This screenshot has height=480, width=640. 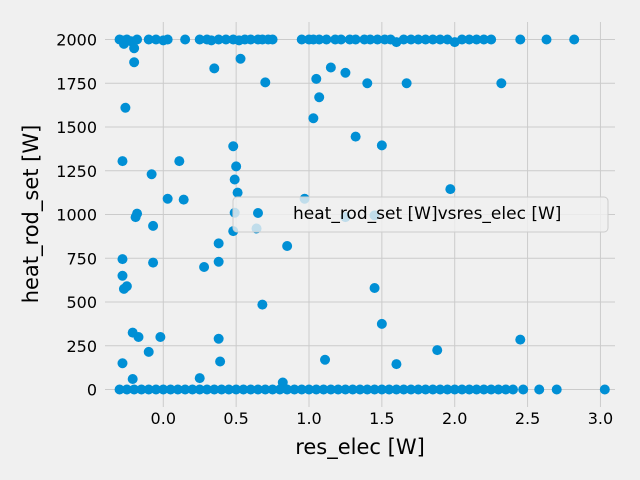 I want to click on y-tick-label: 0, so click(x=92, y=390).